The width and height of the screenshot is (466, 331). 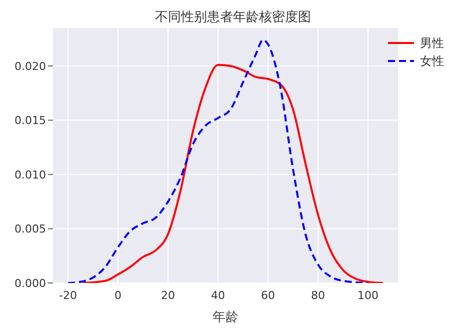 What do you see at coordinates (225, 317) in the screenshot?
I see `x-axis-title: 年龄` at bounding box center [225, 317].